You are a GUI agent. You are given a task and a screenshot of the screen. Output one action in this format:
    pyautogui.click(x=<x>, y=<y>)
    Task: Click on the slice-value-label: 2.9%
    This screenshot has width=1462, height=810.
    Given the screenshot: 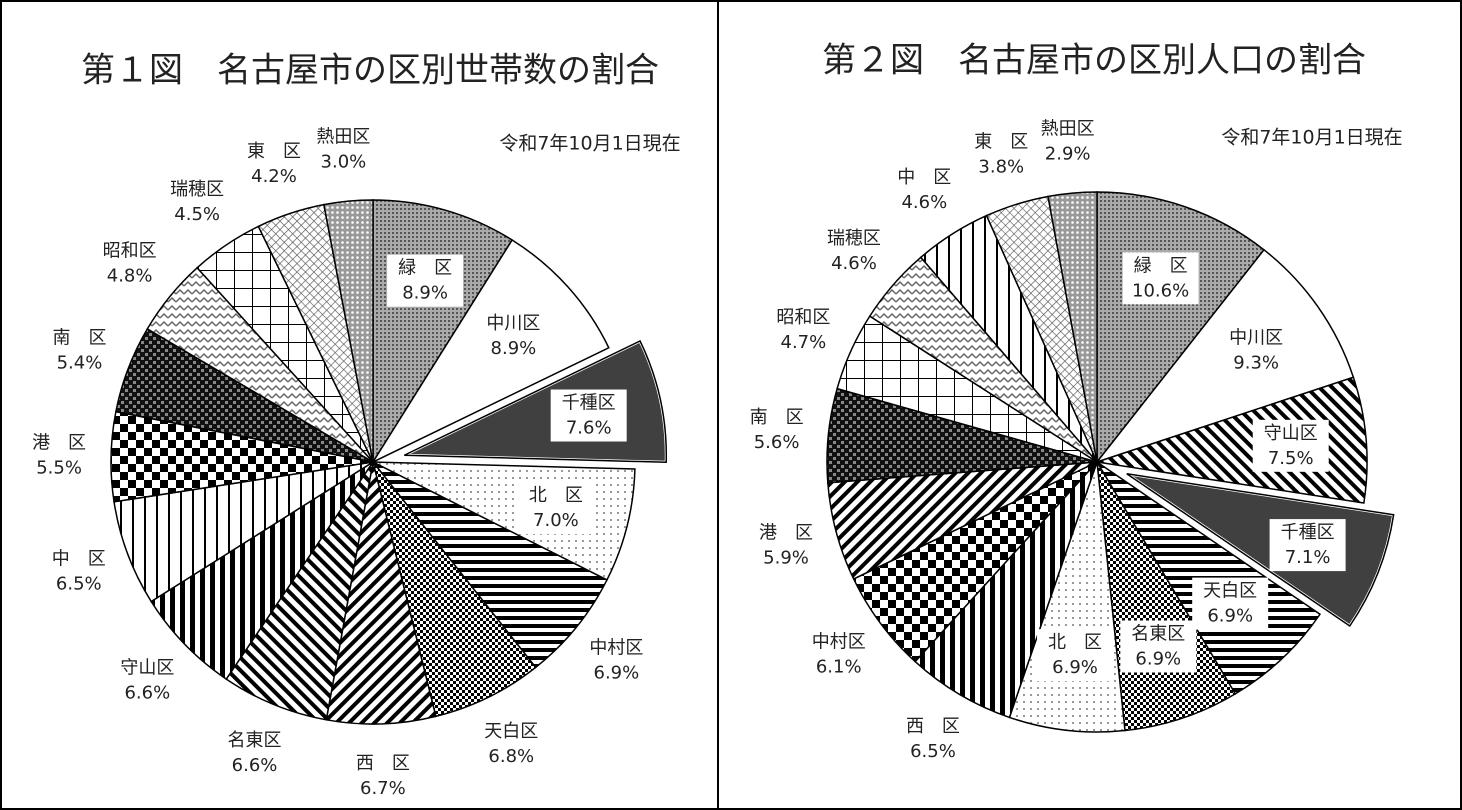 What is the action you would take?
    pyautogui.click(x=1068, y=153)
    